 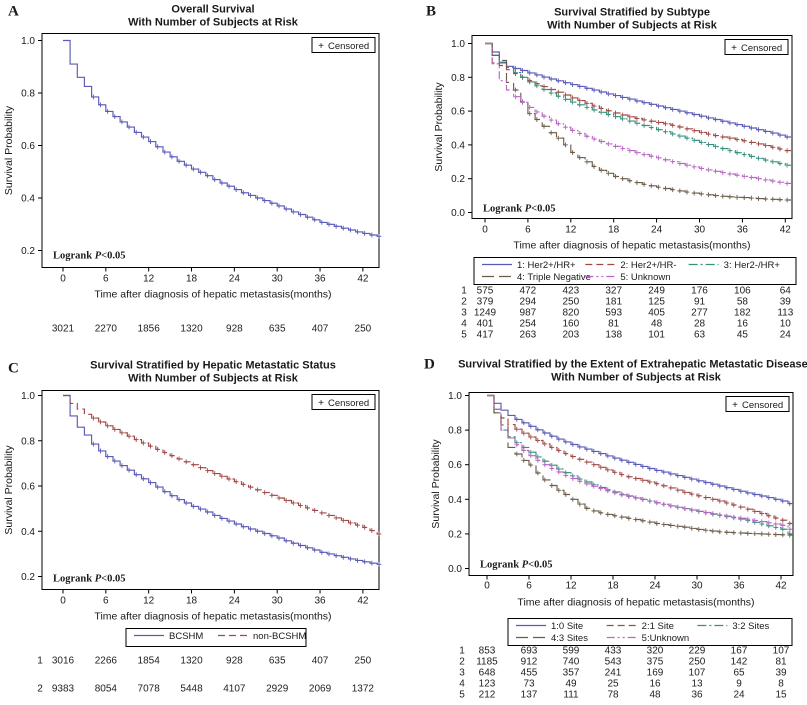 I want to click on risk-value: 401, so click(x=485, y=324).